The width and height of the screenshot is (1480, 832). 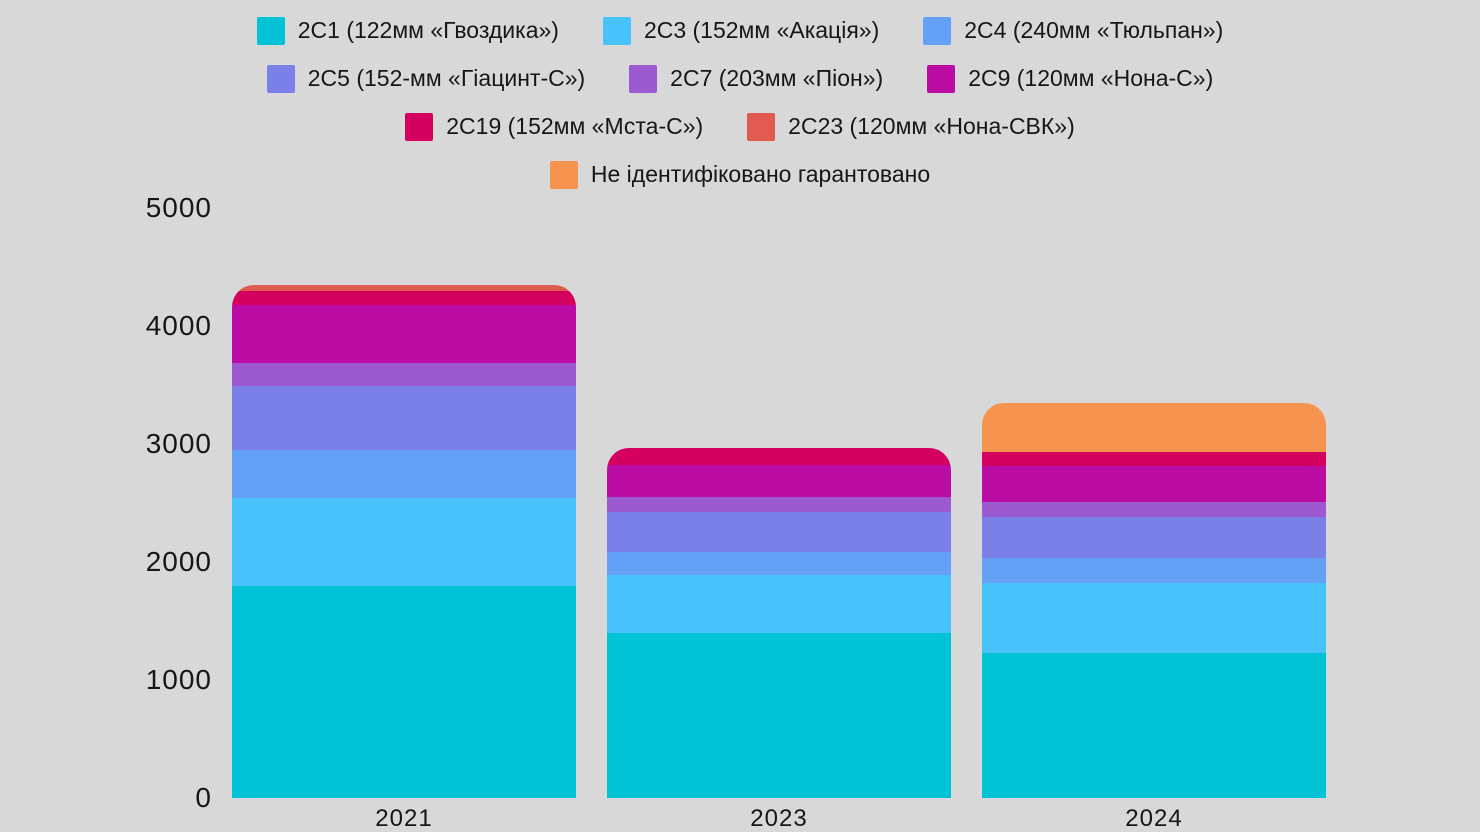 What do you see at coordinates (178, 207) in the screenshot?
I see `y-axis-tick-label: 5000` at bounding box center [178, 207].